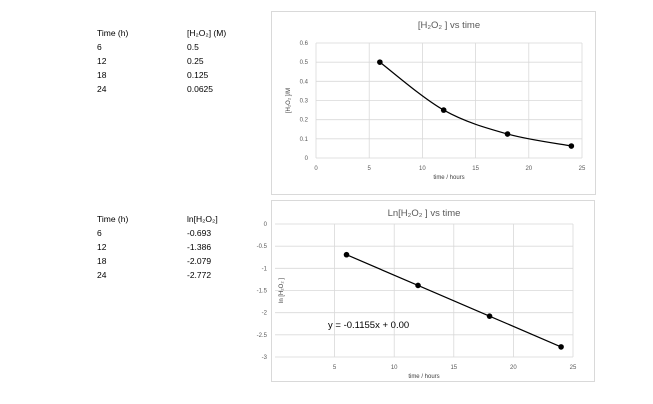  I want to click on y-tick-label: 0.4, so click(304, 82).